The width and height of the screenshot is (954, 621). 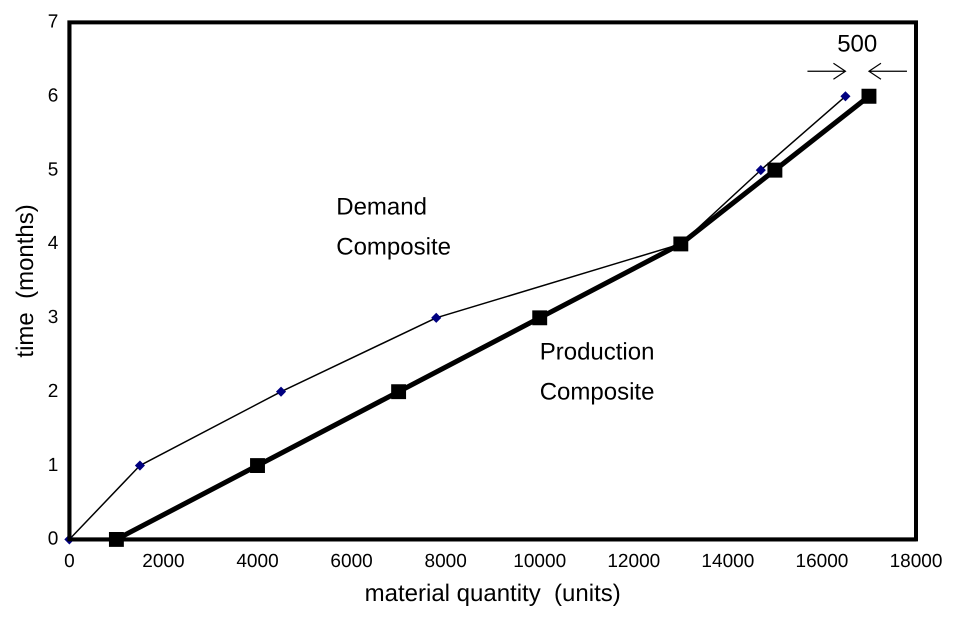 What do you see at coordinates (53, 243) in the screenshot?
I see `y-tick-label: 4` at bounding box center [53, 243].